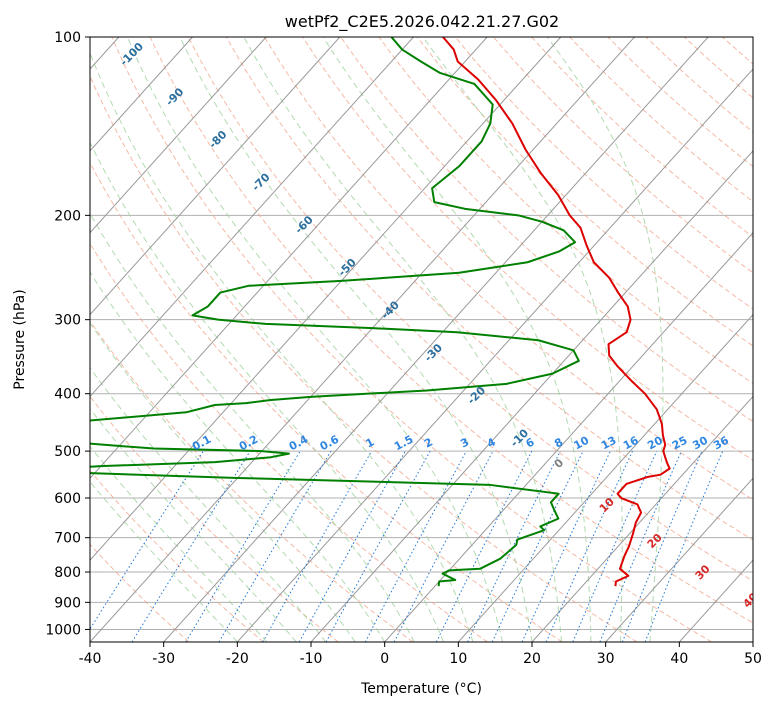 The width and height of the screenshot is (775, 708). I want to click on y-tick-label: 800, so click(67, 573).